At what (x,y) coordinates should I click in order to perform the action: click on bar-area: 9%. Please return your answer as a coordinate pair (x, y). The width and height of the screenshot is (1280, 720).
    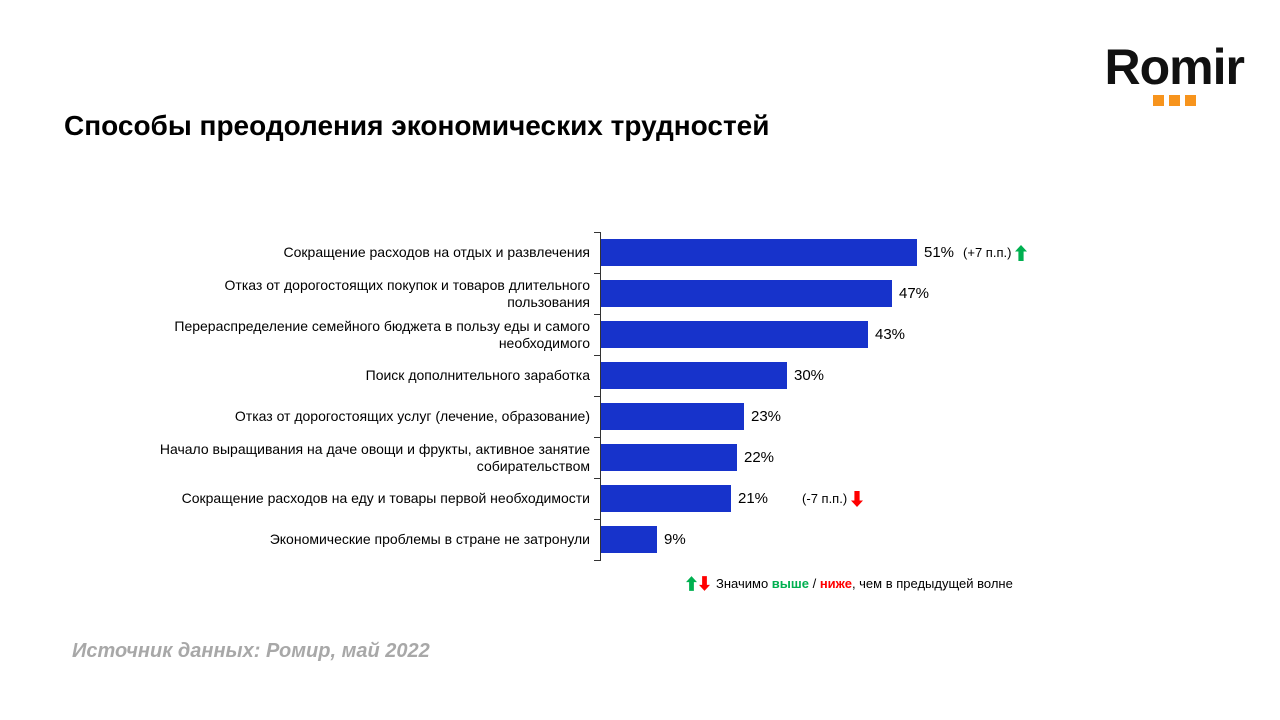
    Looking at the image, I should click on (910, 539).